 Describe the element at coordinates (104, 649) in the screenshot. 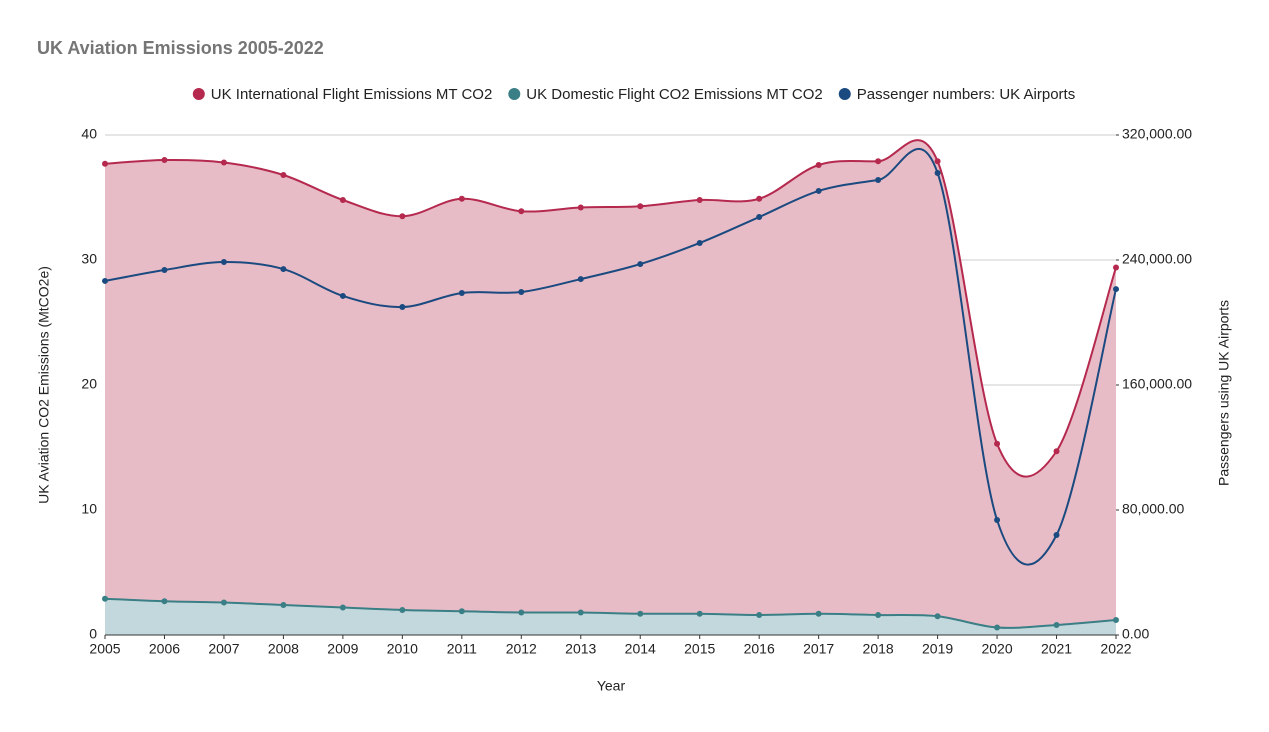

I see `x-tick-label: 2005` at that location.